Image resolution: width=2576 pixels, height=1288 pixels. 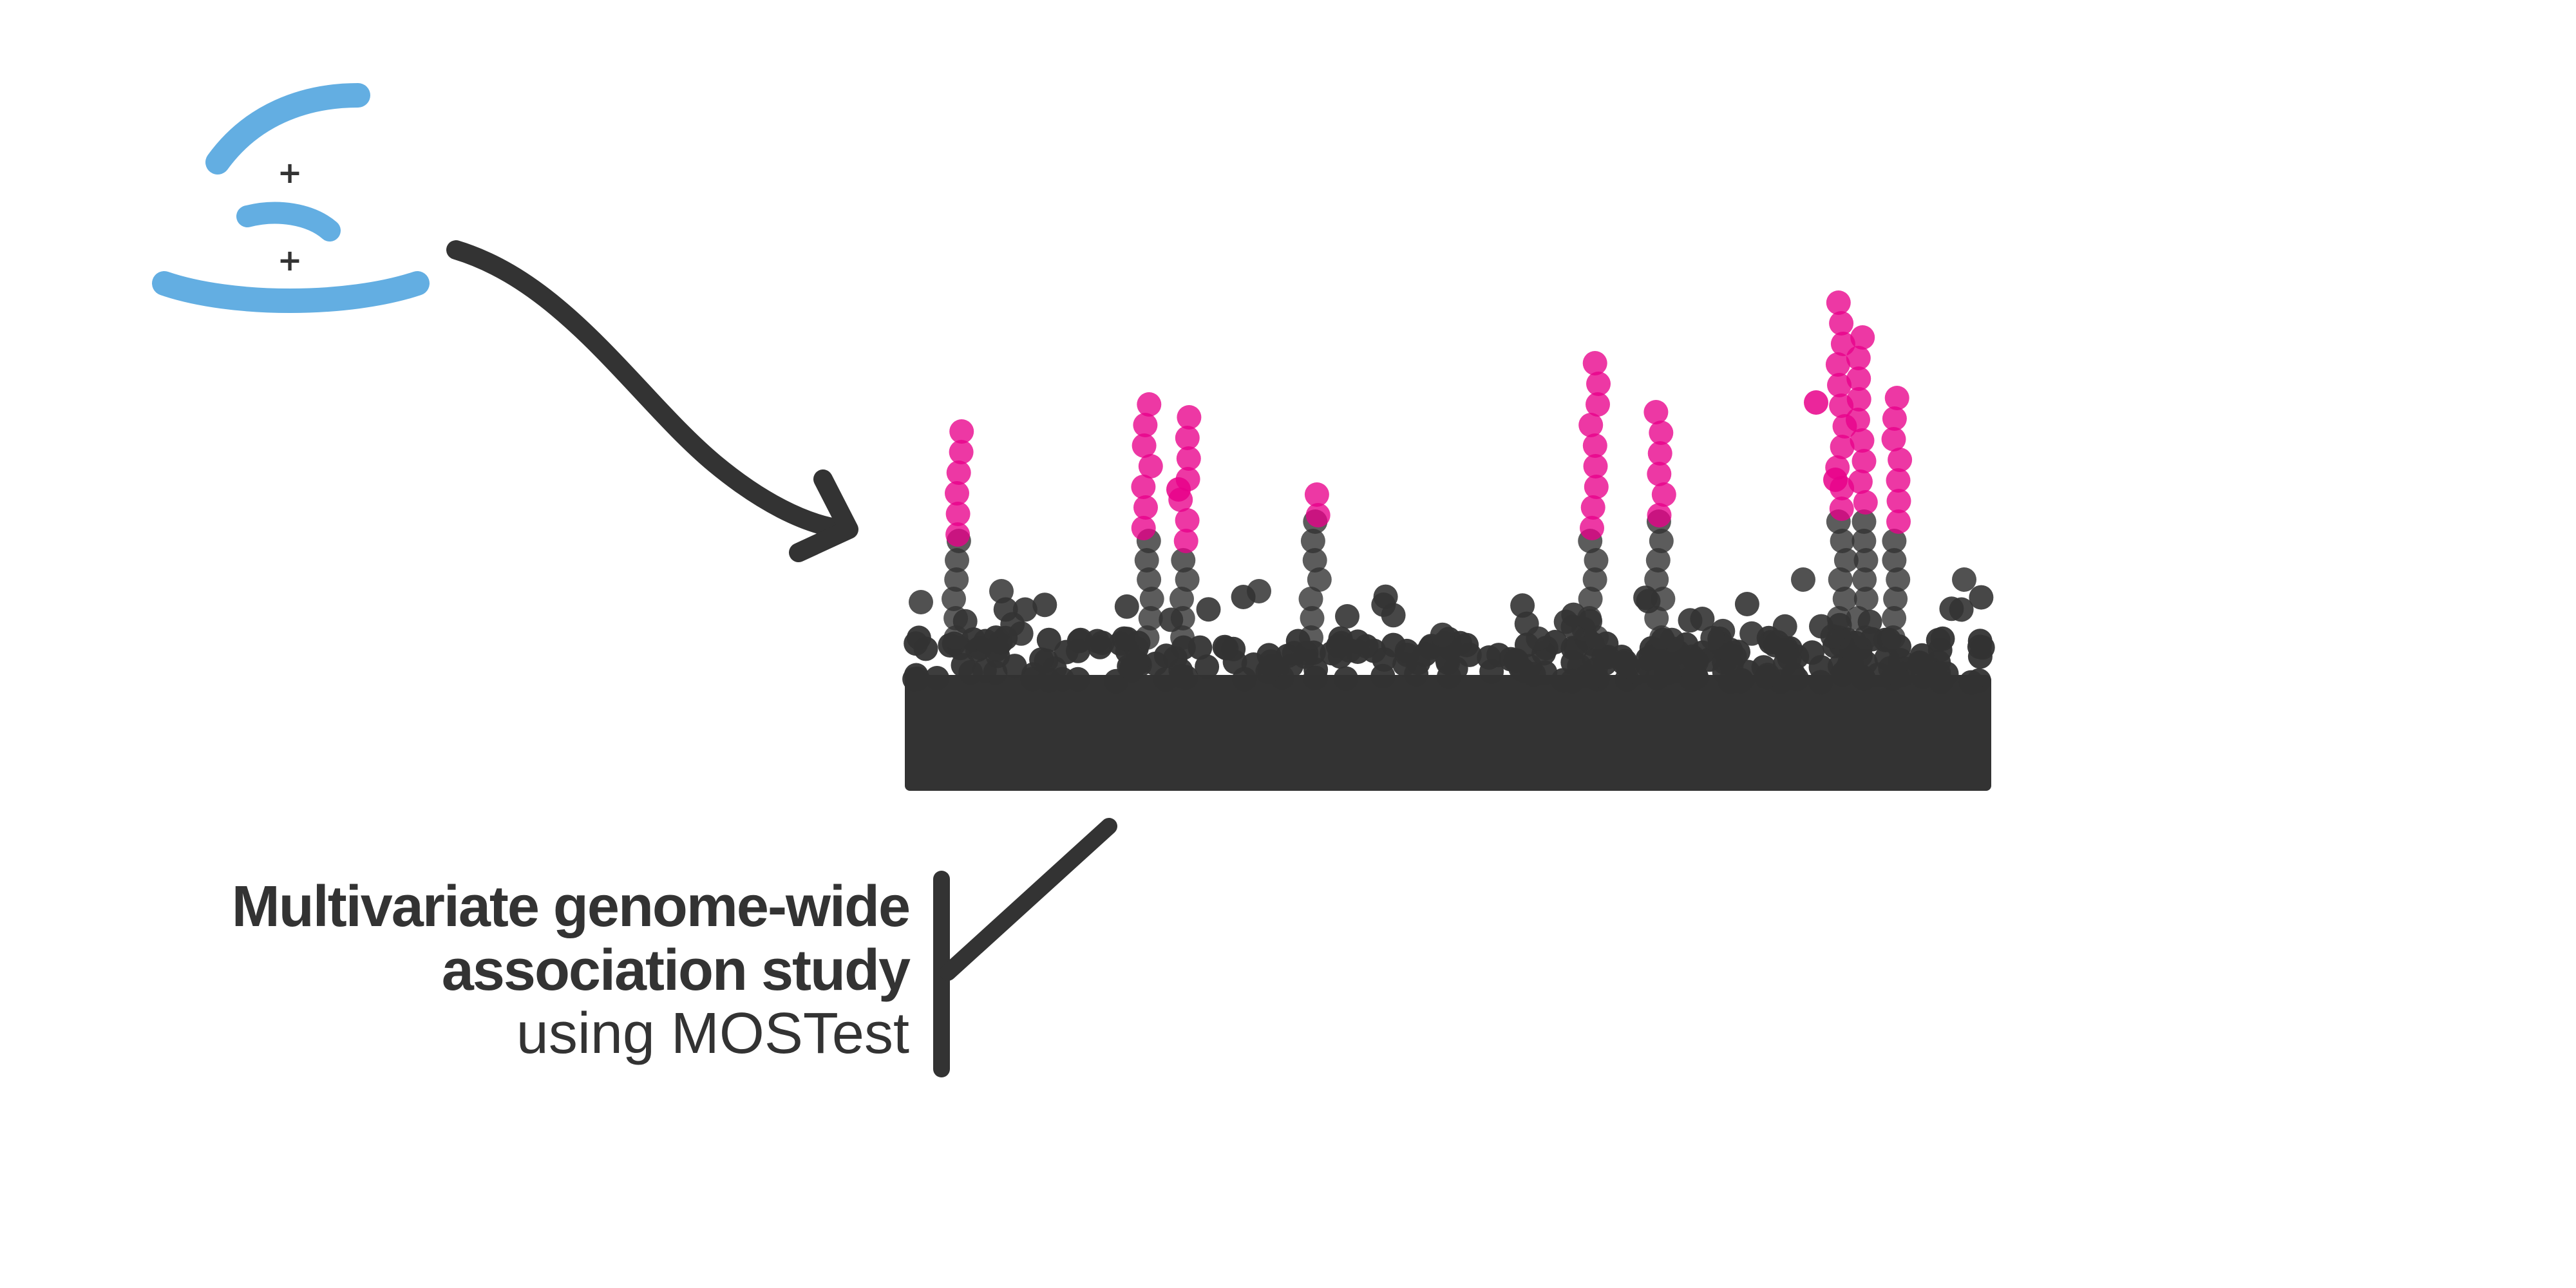 What do you see at coordinates (713, 1033) in the screenshot?
I see `caption-line-3: using MOSTest` at bounding box center [713, 1033].